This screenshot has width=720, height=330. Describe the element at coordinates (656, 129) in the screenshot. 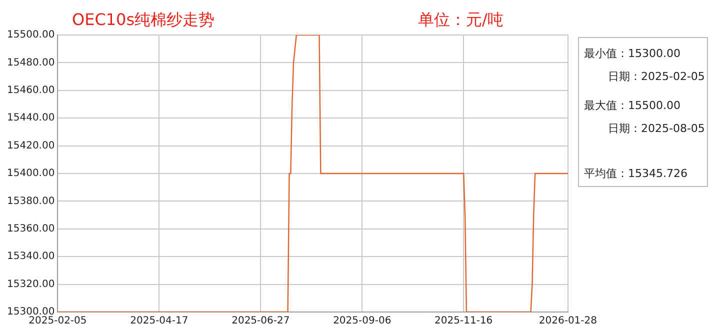

I see `text: 日期：2025-08-05` at that location.